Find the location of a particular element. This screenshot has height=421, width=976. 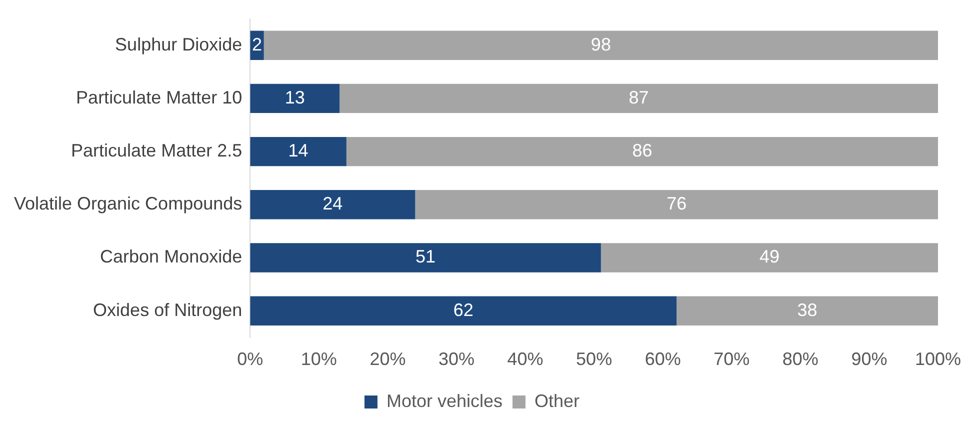

data-label: 62 is located at coordinates (463, 310).